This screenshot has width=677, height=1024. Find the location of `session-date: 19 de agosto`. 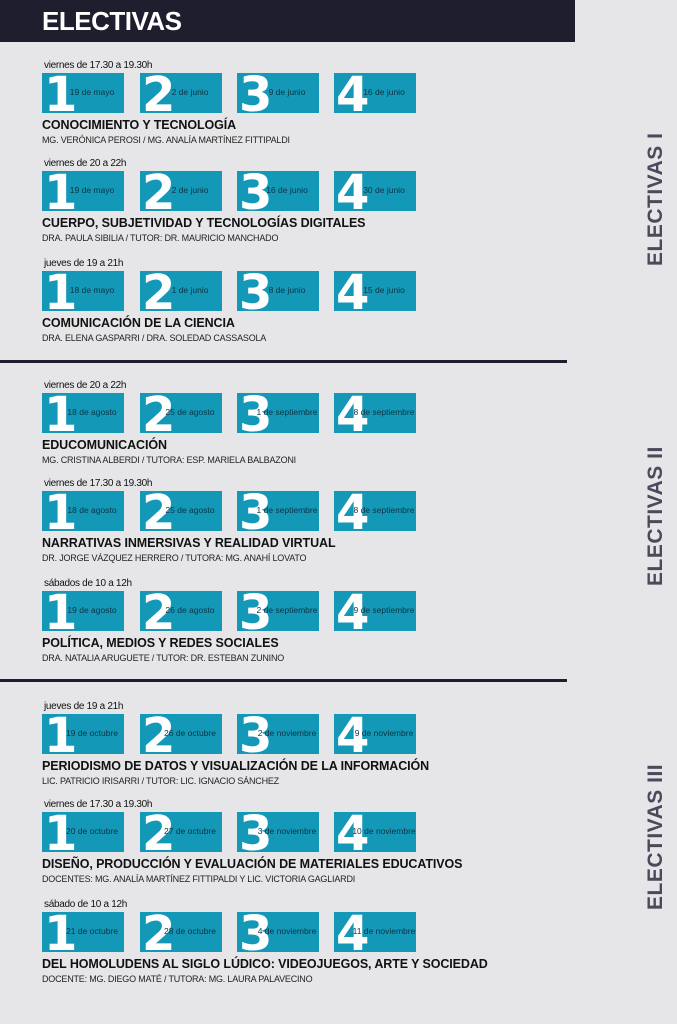

session-date: 19 de agosto is located at coordinates (92, 610).